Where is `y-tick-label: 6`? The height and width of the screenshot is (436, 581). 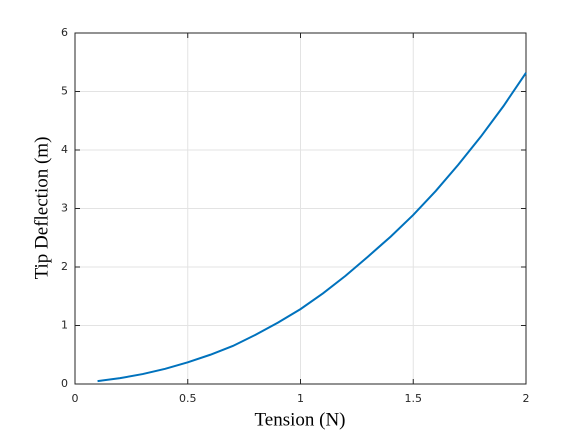 y-tick-label: 6 is located at coordinates (64, 32).